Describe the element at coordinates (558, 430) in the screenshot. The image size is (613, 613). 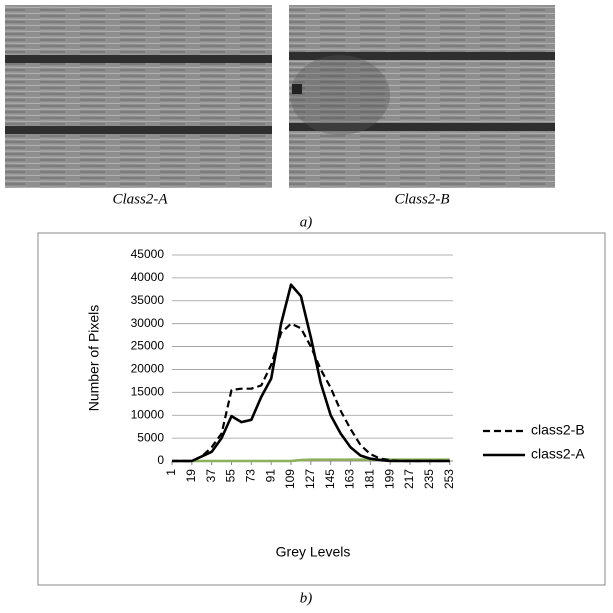
I see `legend-label: class2-B` at that location.